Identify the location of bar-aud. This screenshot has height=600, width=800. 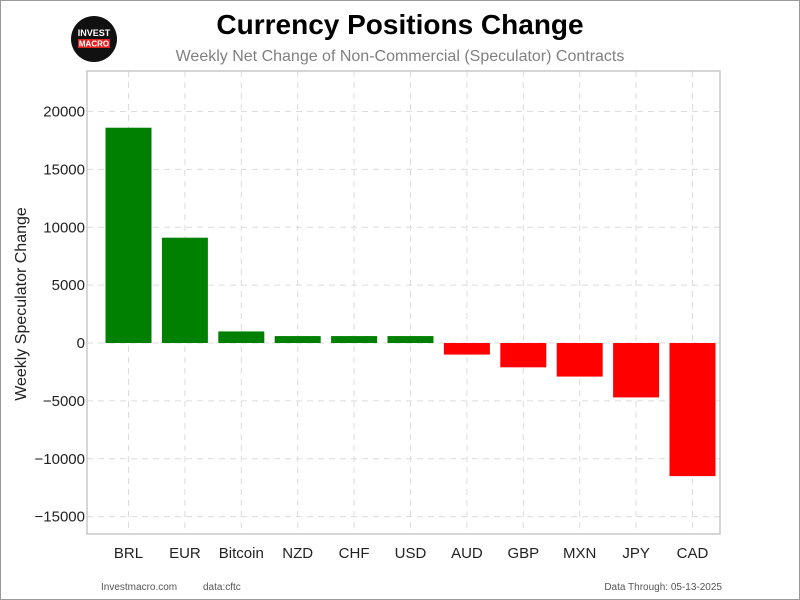
(466, 349).